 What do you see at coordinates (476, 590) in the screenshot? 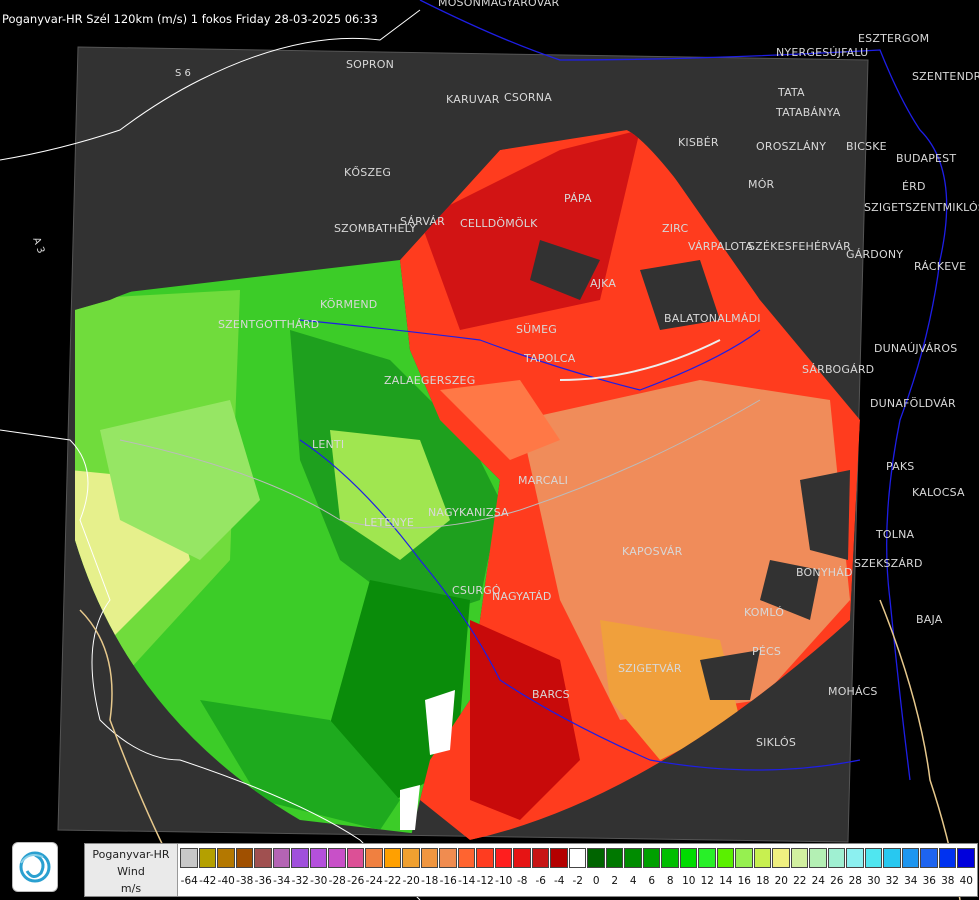
I see `city-label: CSURGÓ` at bounding box center [476, 590].